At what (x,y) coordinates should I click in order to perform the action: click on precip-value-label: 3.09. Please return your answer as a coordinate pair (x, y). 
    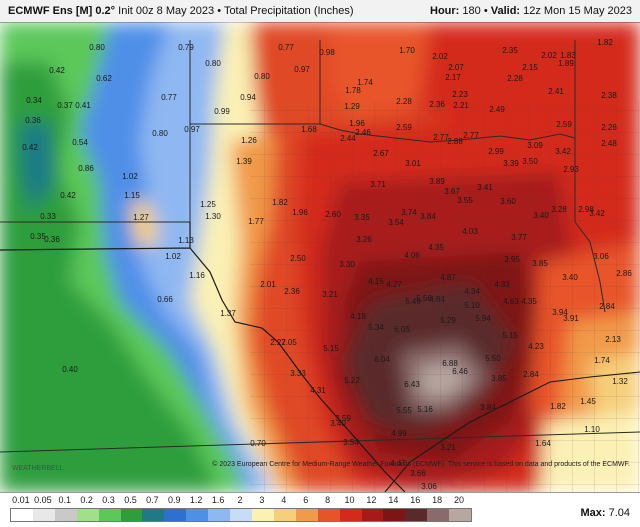
    Looking at the image, I should click on (535, 145).